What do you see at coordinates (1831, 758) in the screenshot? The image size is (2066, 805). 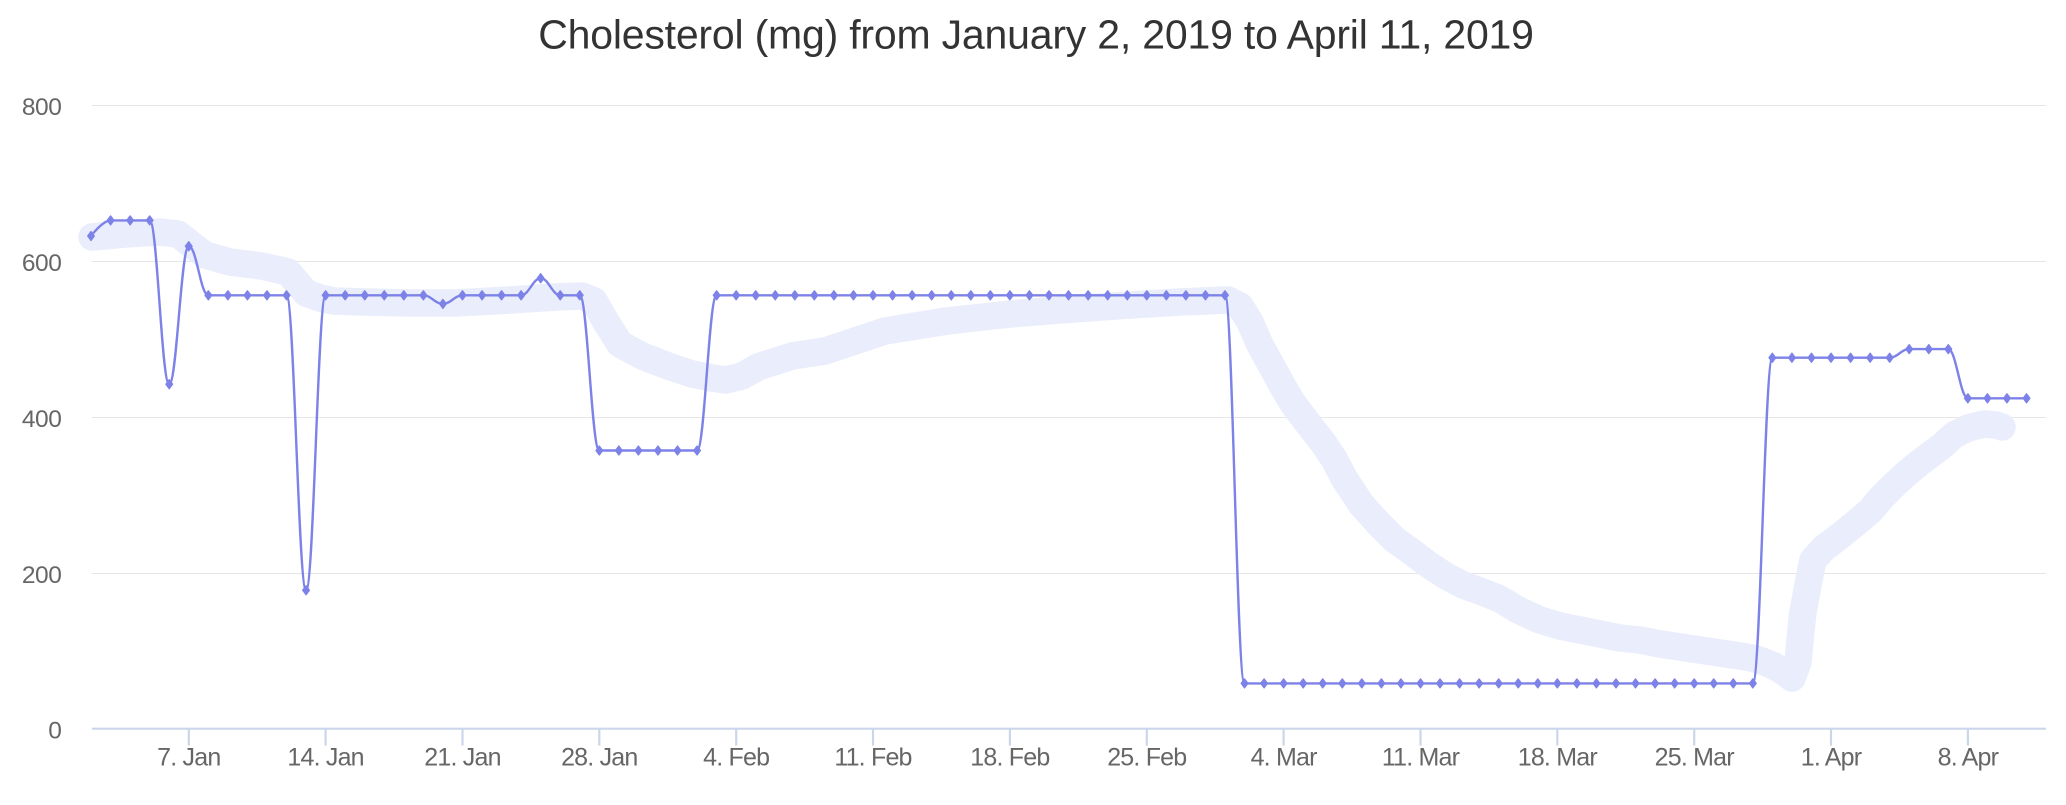 I see `svg-text: 1. Apr` at bounding box center [1831, 758].